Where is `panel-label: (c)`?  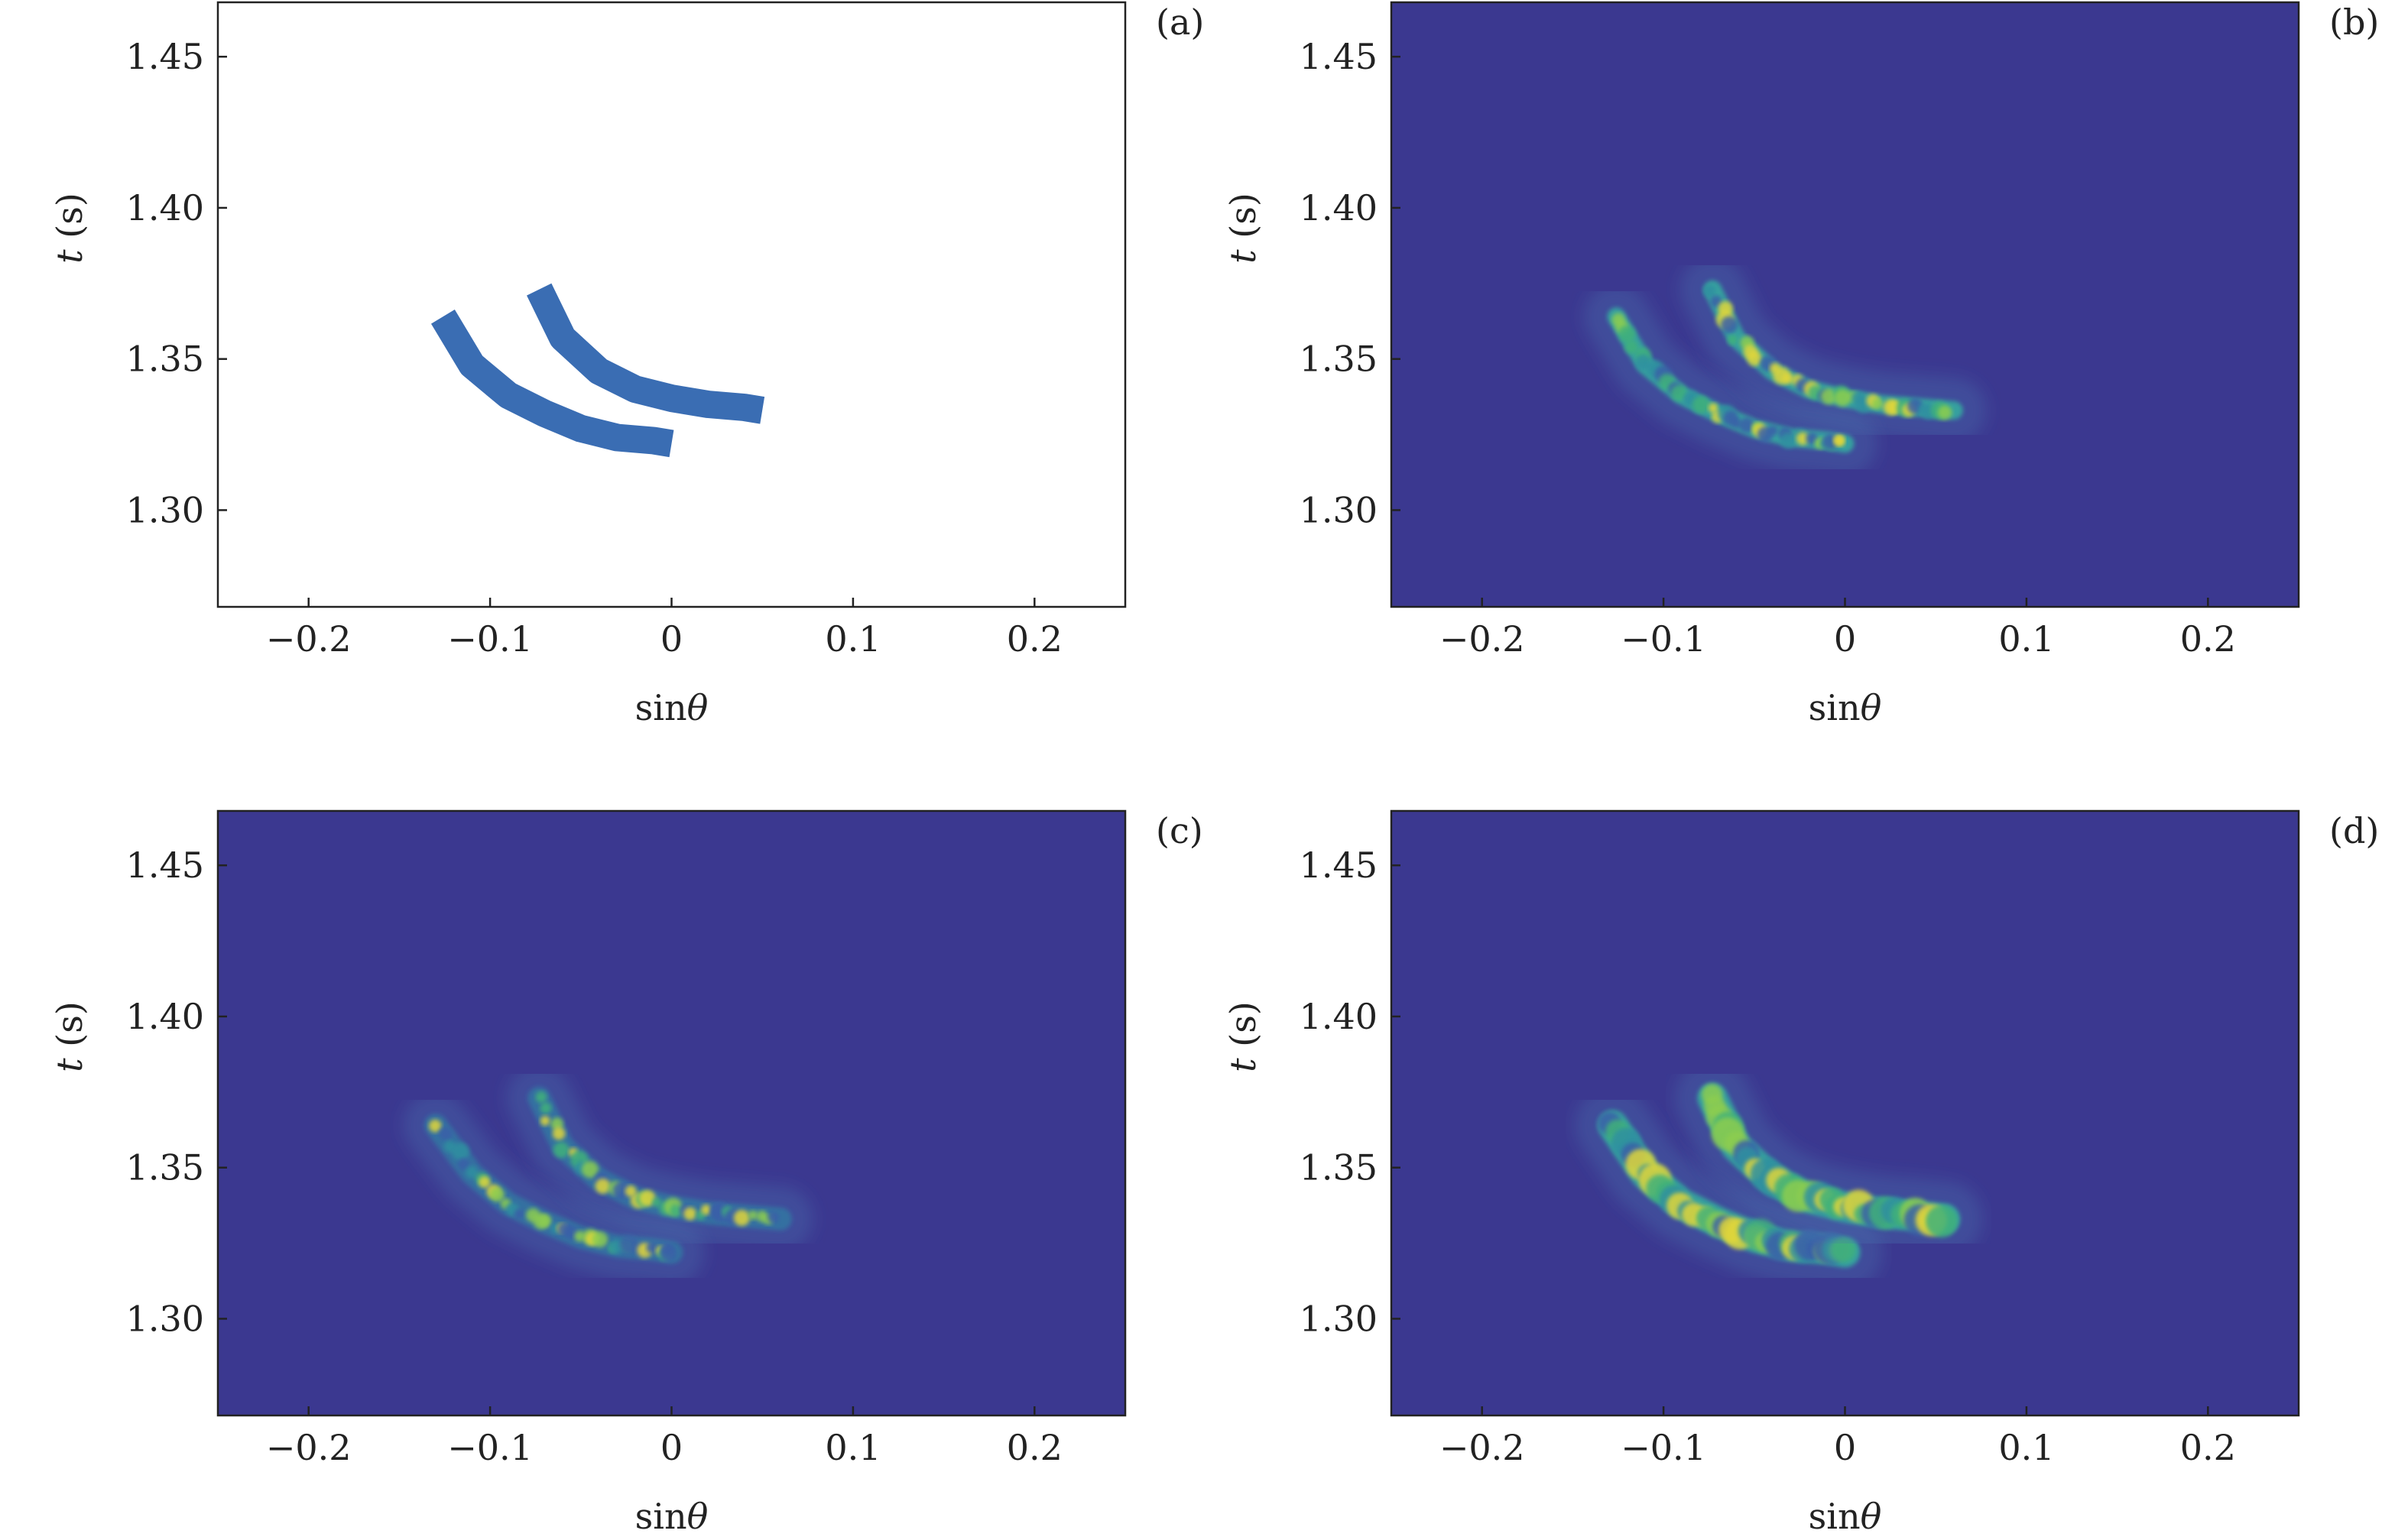
panel-label: (c) is located at coordinates (1180, 830).